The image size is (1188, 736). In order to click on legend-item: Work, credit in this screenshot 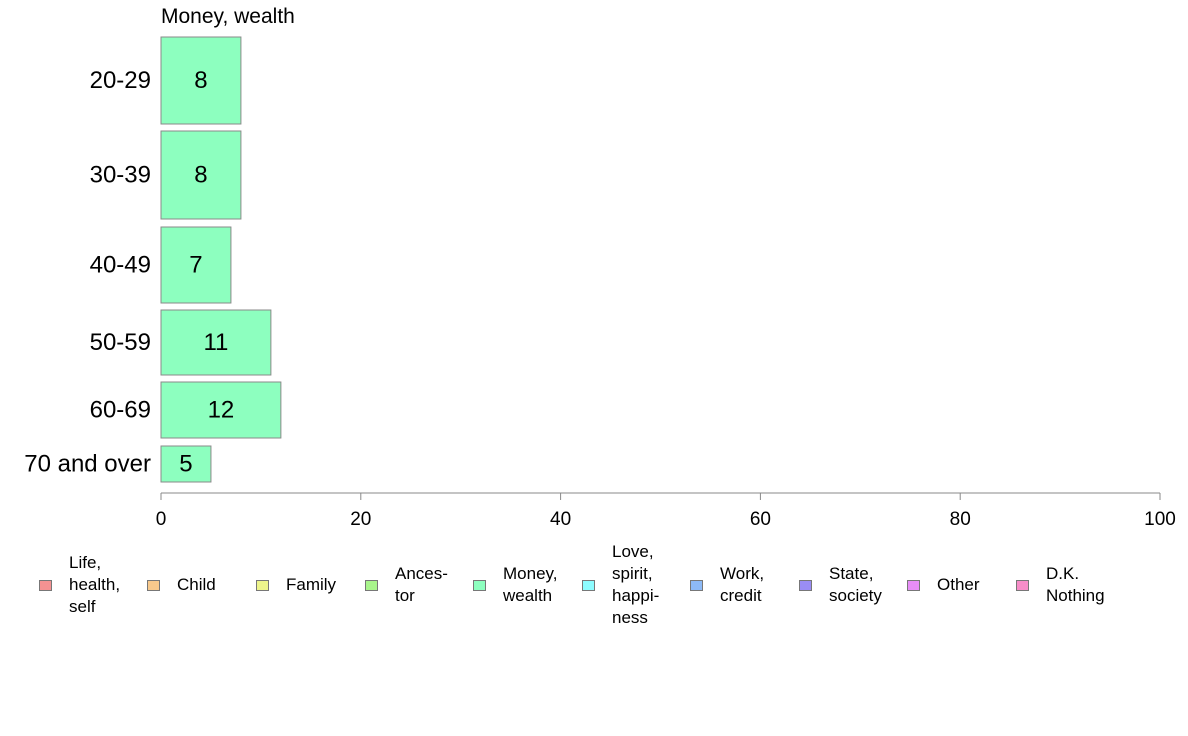, I will do `click(727, 585)`.